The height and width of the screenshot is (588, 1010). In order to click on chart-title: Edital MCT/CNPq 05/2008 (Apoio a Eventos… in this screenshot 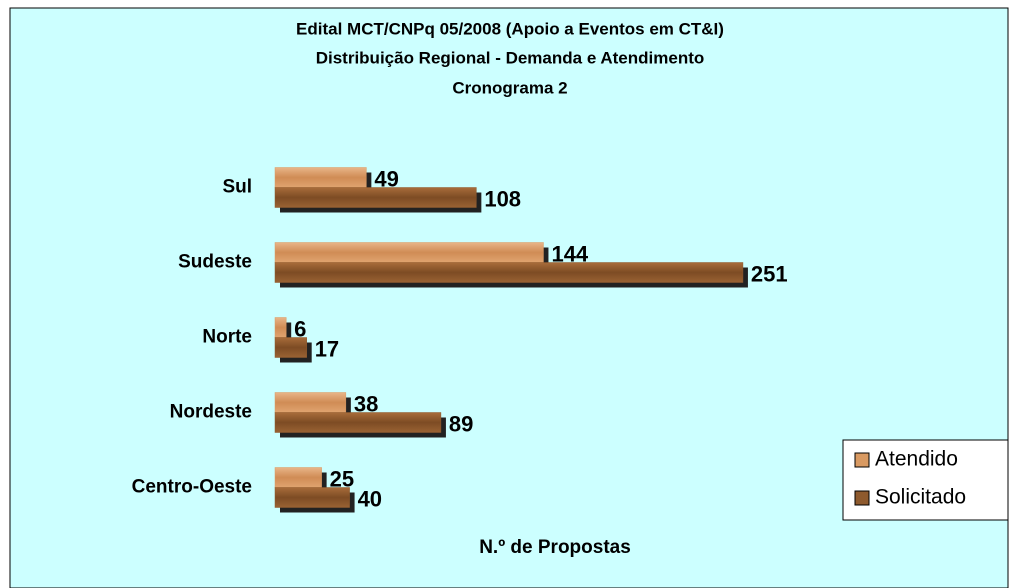, I will do `click(510, 28)`.